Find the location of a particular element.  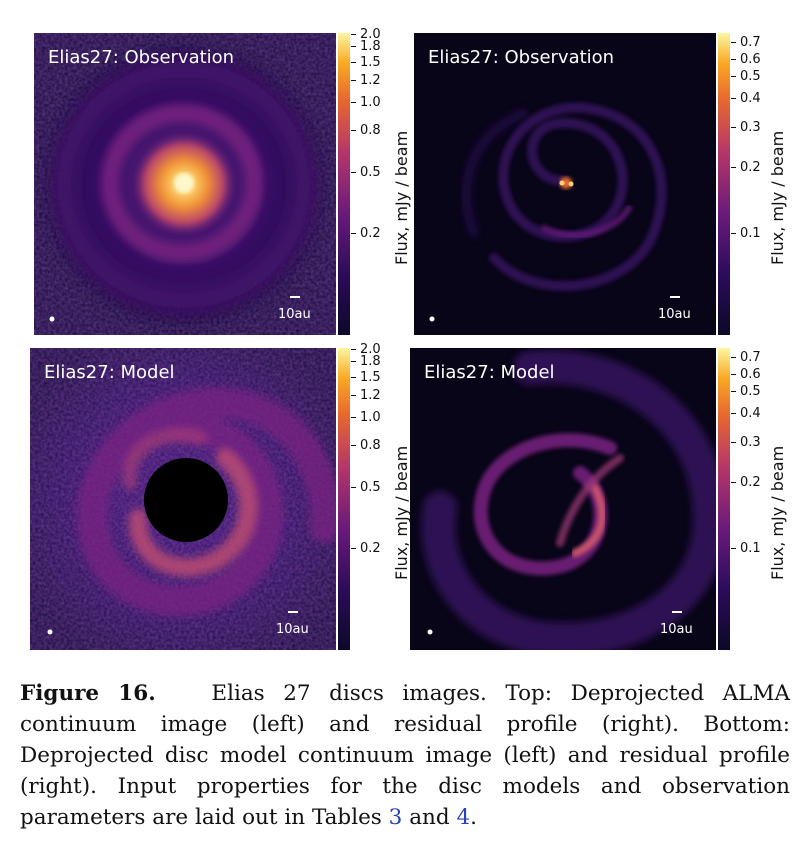

panel-observation-continuum: Elias27: Observation 10au is located at coordinates (185, 184).